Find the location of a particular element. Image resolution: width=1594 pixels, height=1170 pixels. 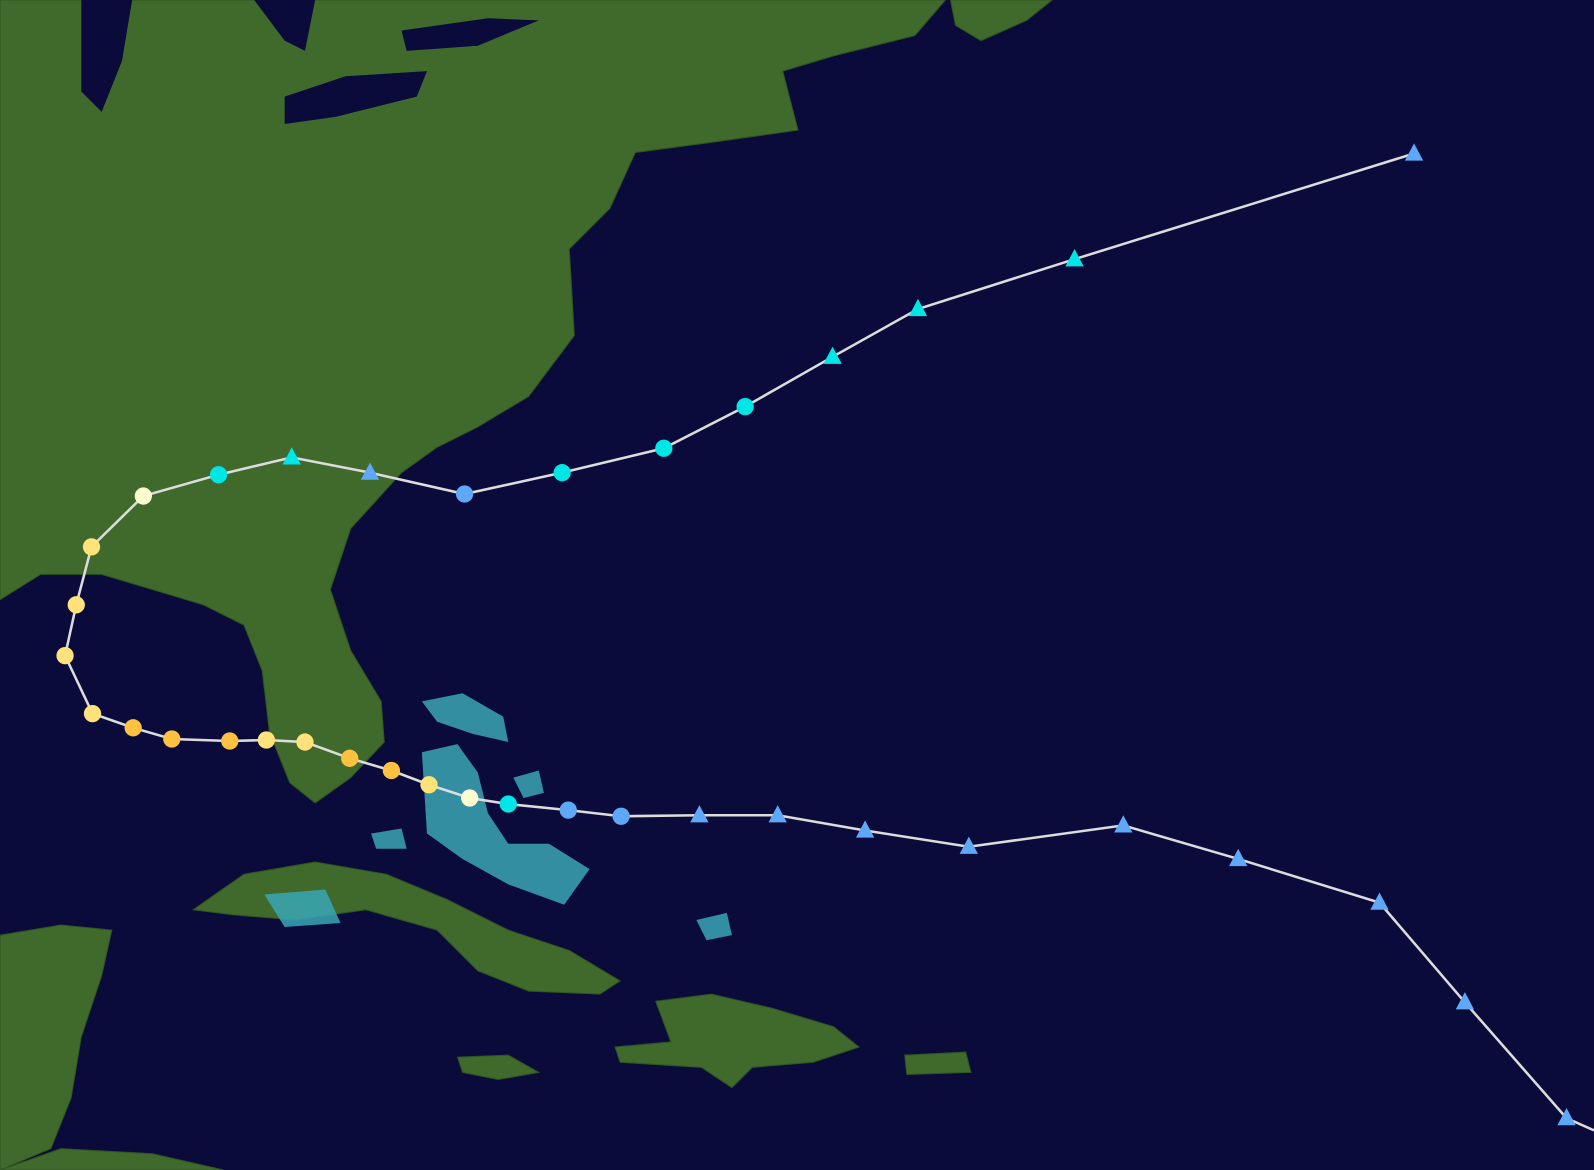

yucatan is located at coordinates (56, 1047).